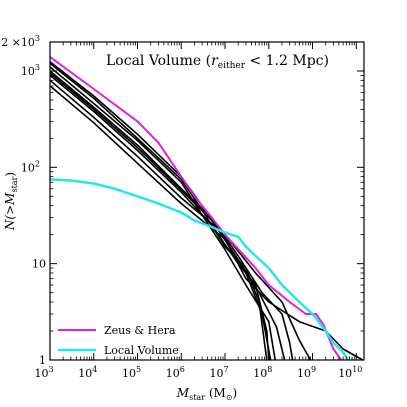 The height and width of the screenshot is (407, 407). I want to click on x-tick-label-0: 10³, so click(43, 372).